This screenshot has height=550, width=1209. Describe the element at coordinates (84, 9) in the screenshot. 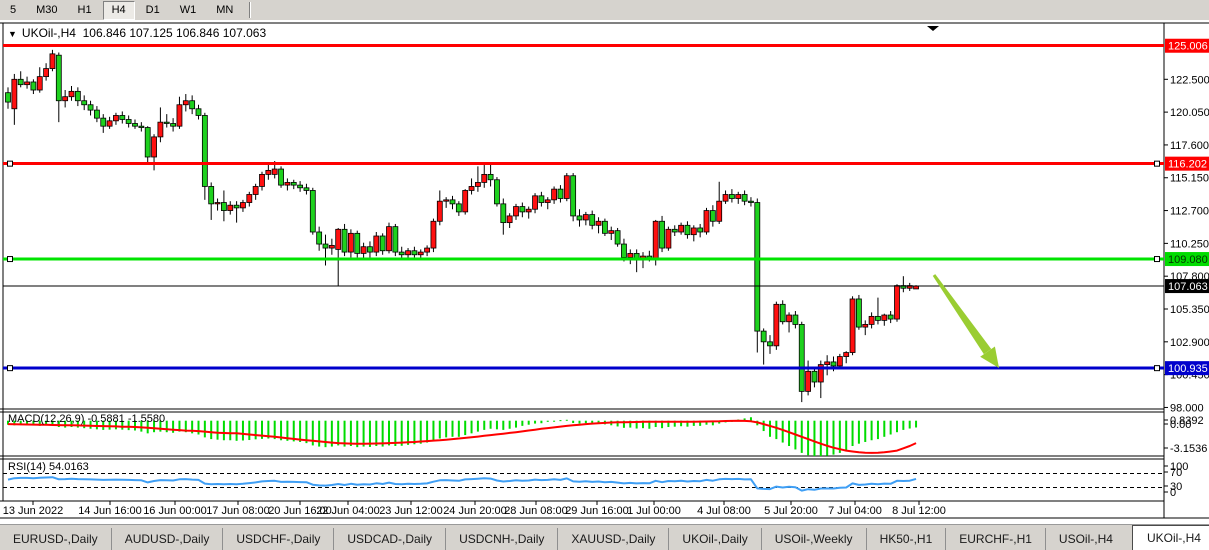

I see `timeframe-button-h1: H1` at that location.